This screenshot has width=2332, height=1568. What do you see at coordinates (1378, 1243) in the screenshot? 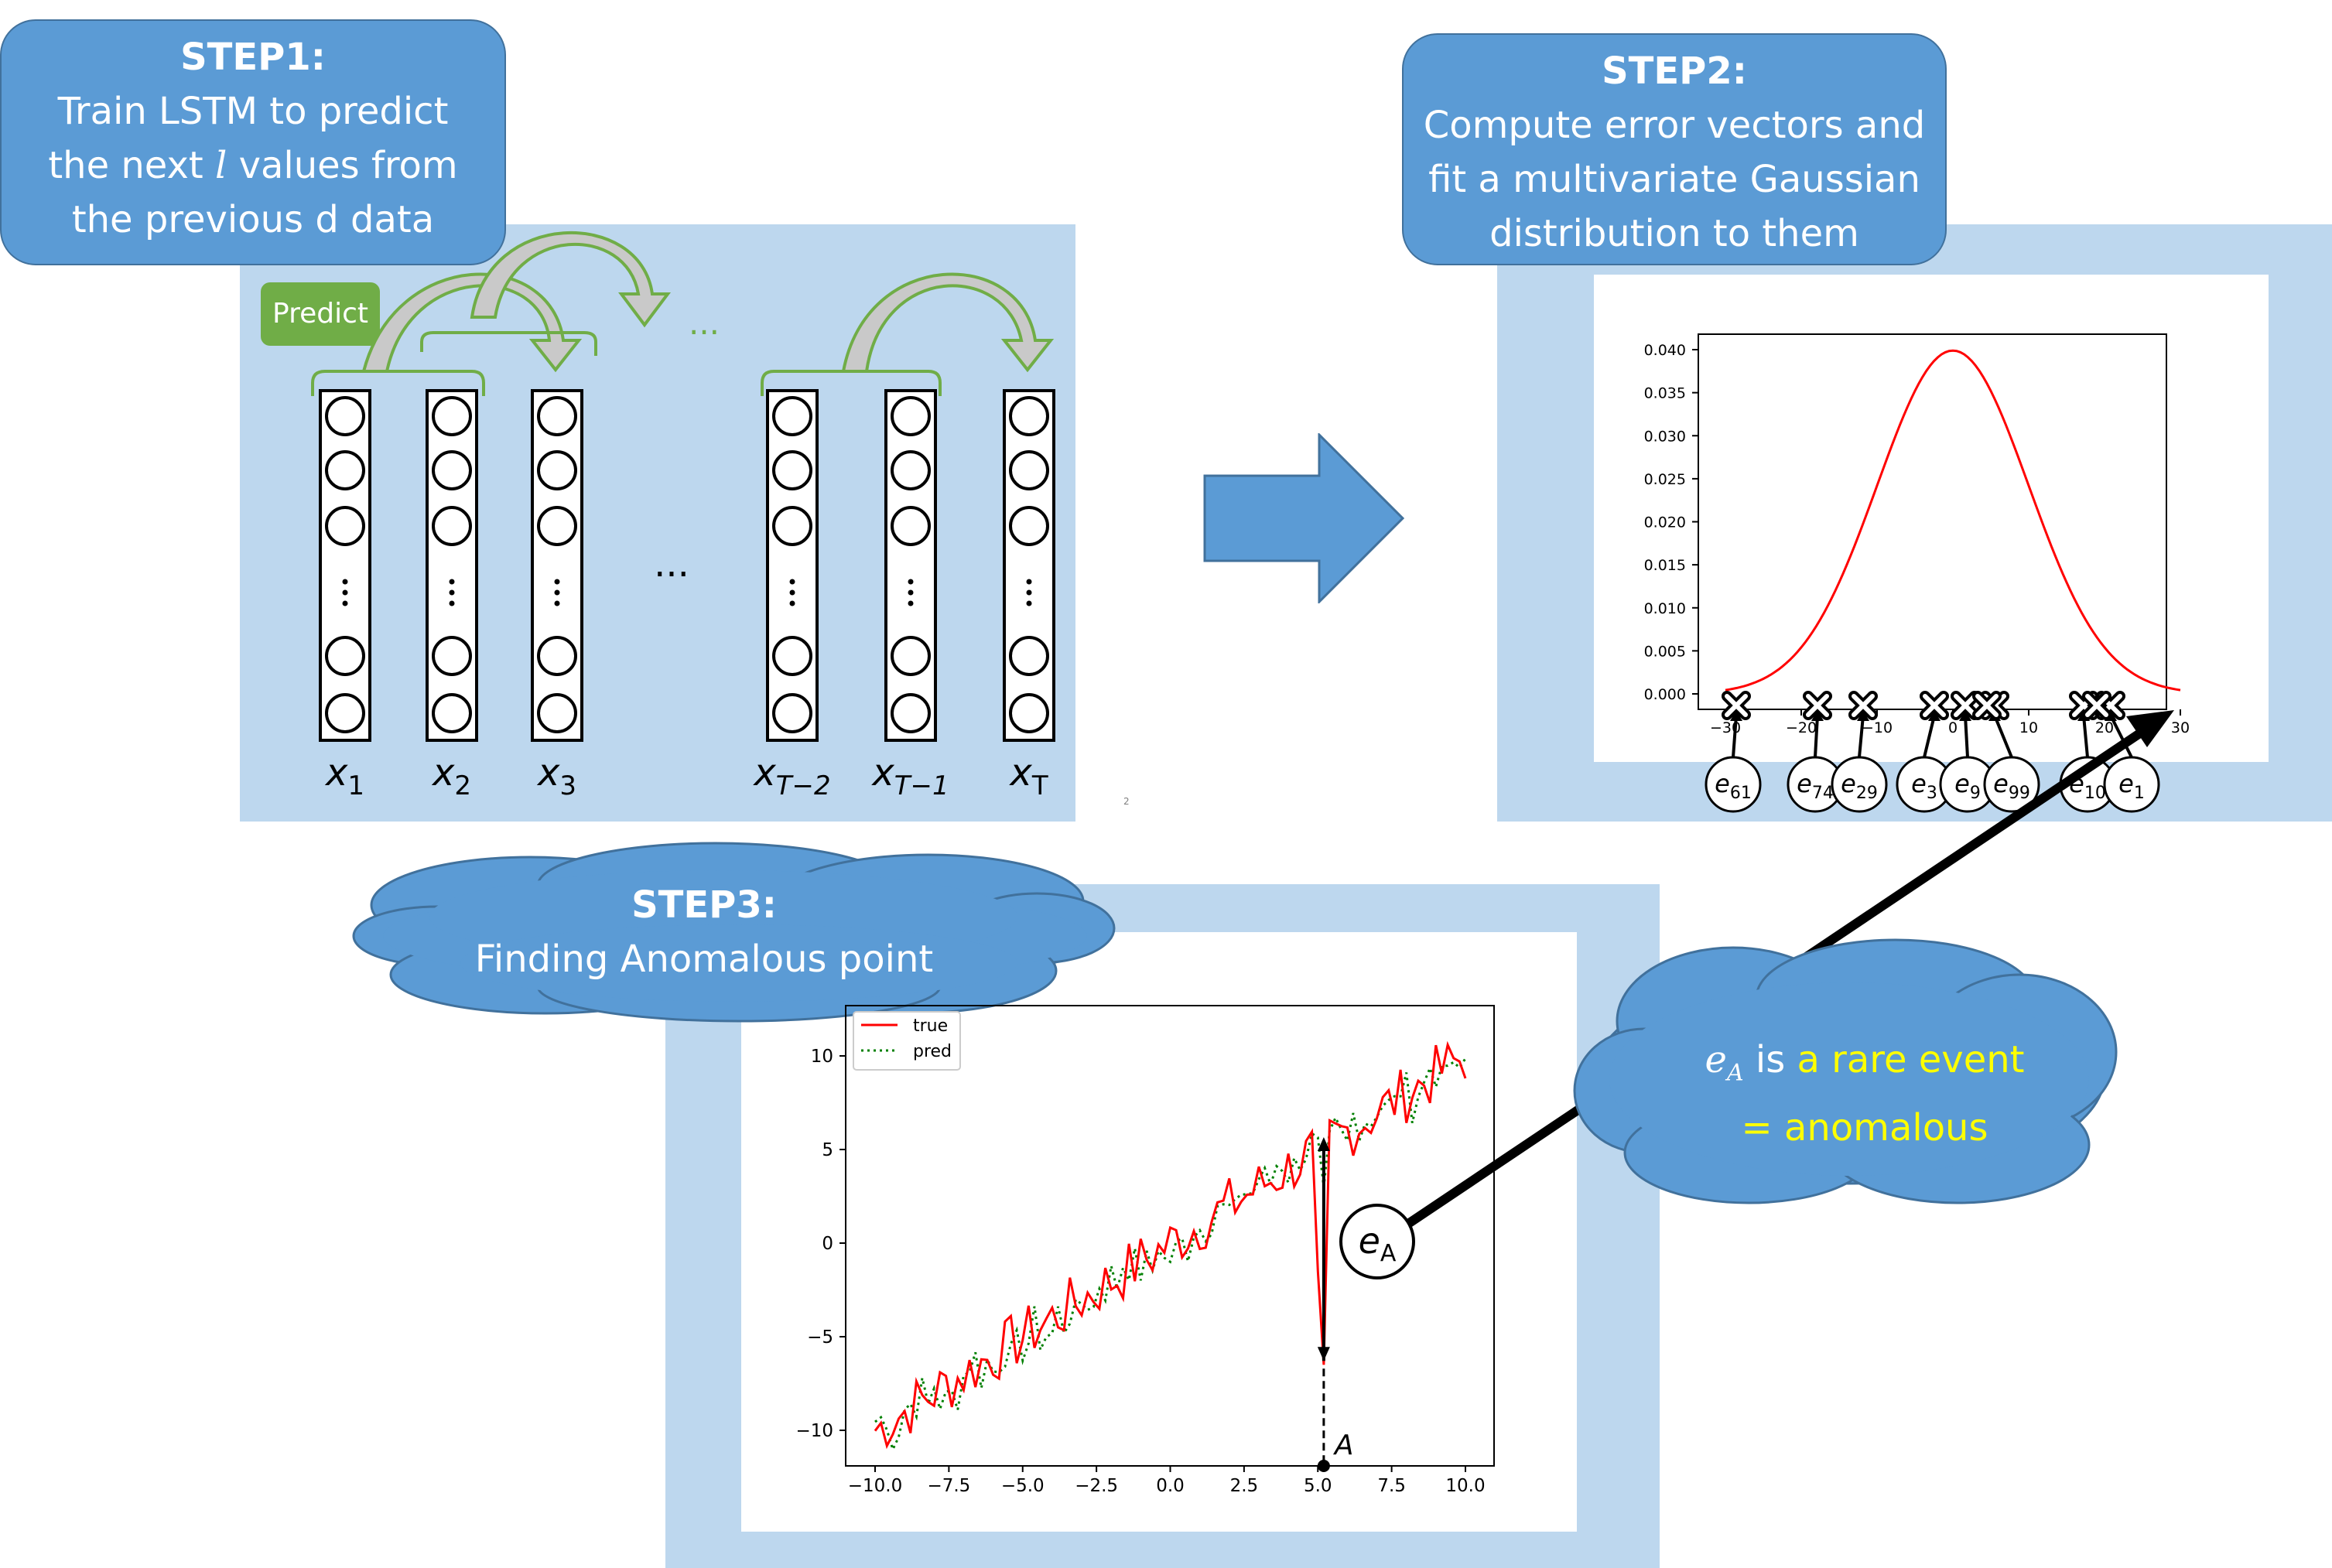
I see `ea-label: eA` at bounding box center [1378, 1243].